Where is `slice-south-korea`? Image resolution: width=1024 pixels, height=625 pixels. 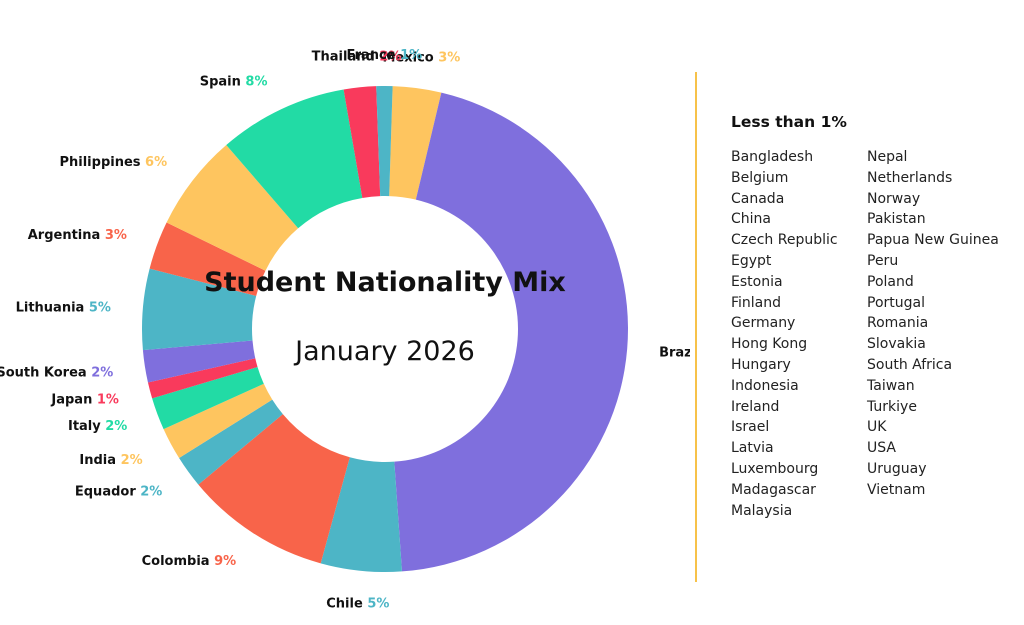 slice-south-korea is located at coordinates (199, 361).